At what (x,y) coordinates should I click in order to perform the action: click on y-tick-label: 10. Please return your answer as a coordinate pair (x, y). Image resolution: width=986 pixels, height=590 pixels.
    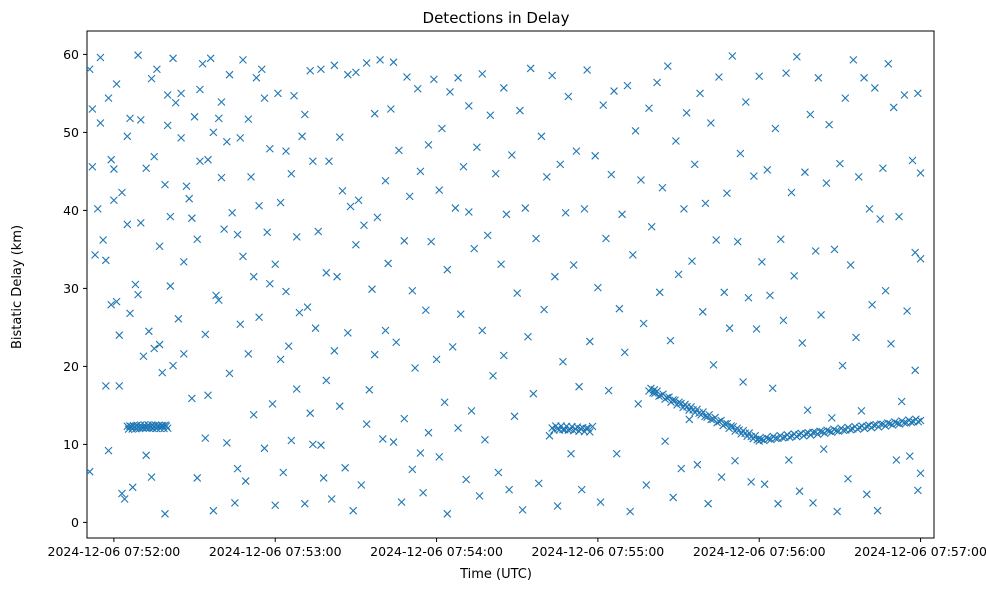
    Looking at the image, I should click on (71, 444).